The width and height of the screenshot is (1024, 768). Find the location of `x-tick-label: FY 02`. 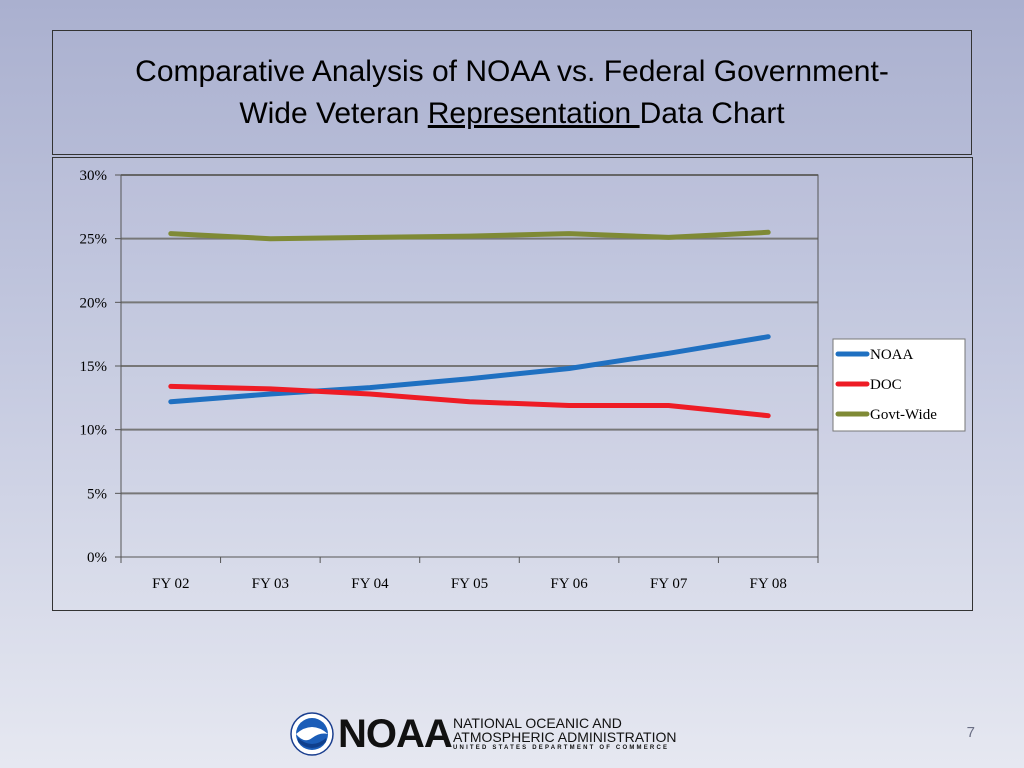

x-tick-label: FY 02 is located at coordinates (170, 584).